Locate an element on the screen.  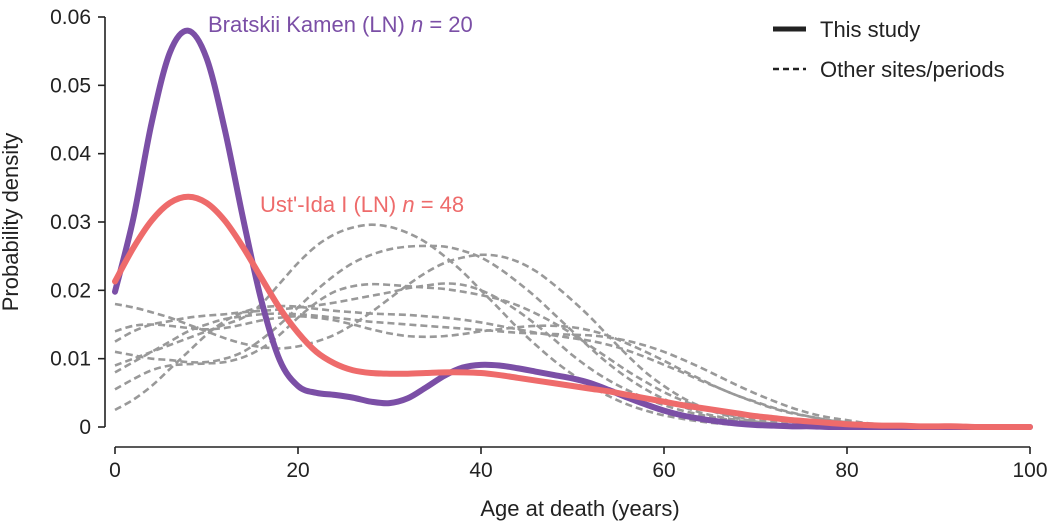
y-axis-title: Probability density is located at coordinates (11, 222).